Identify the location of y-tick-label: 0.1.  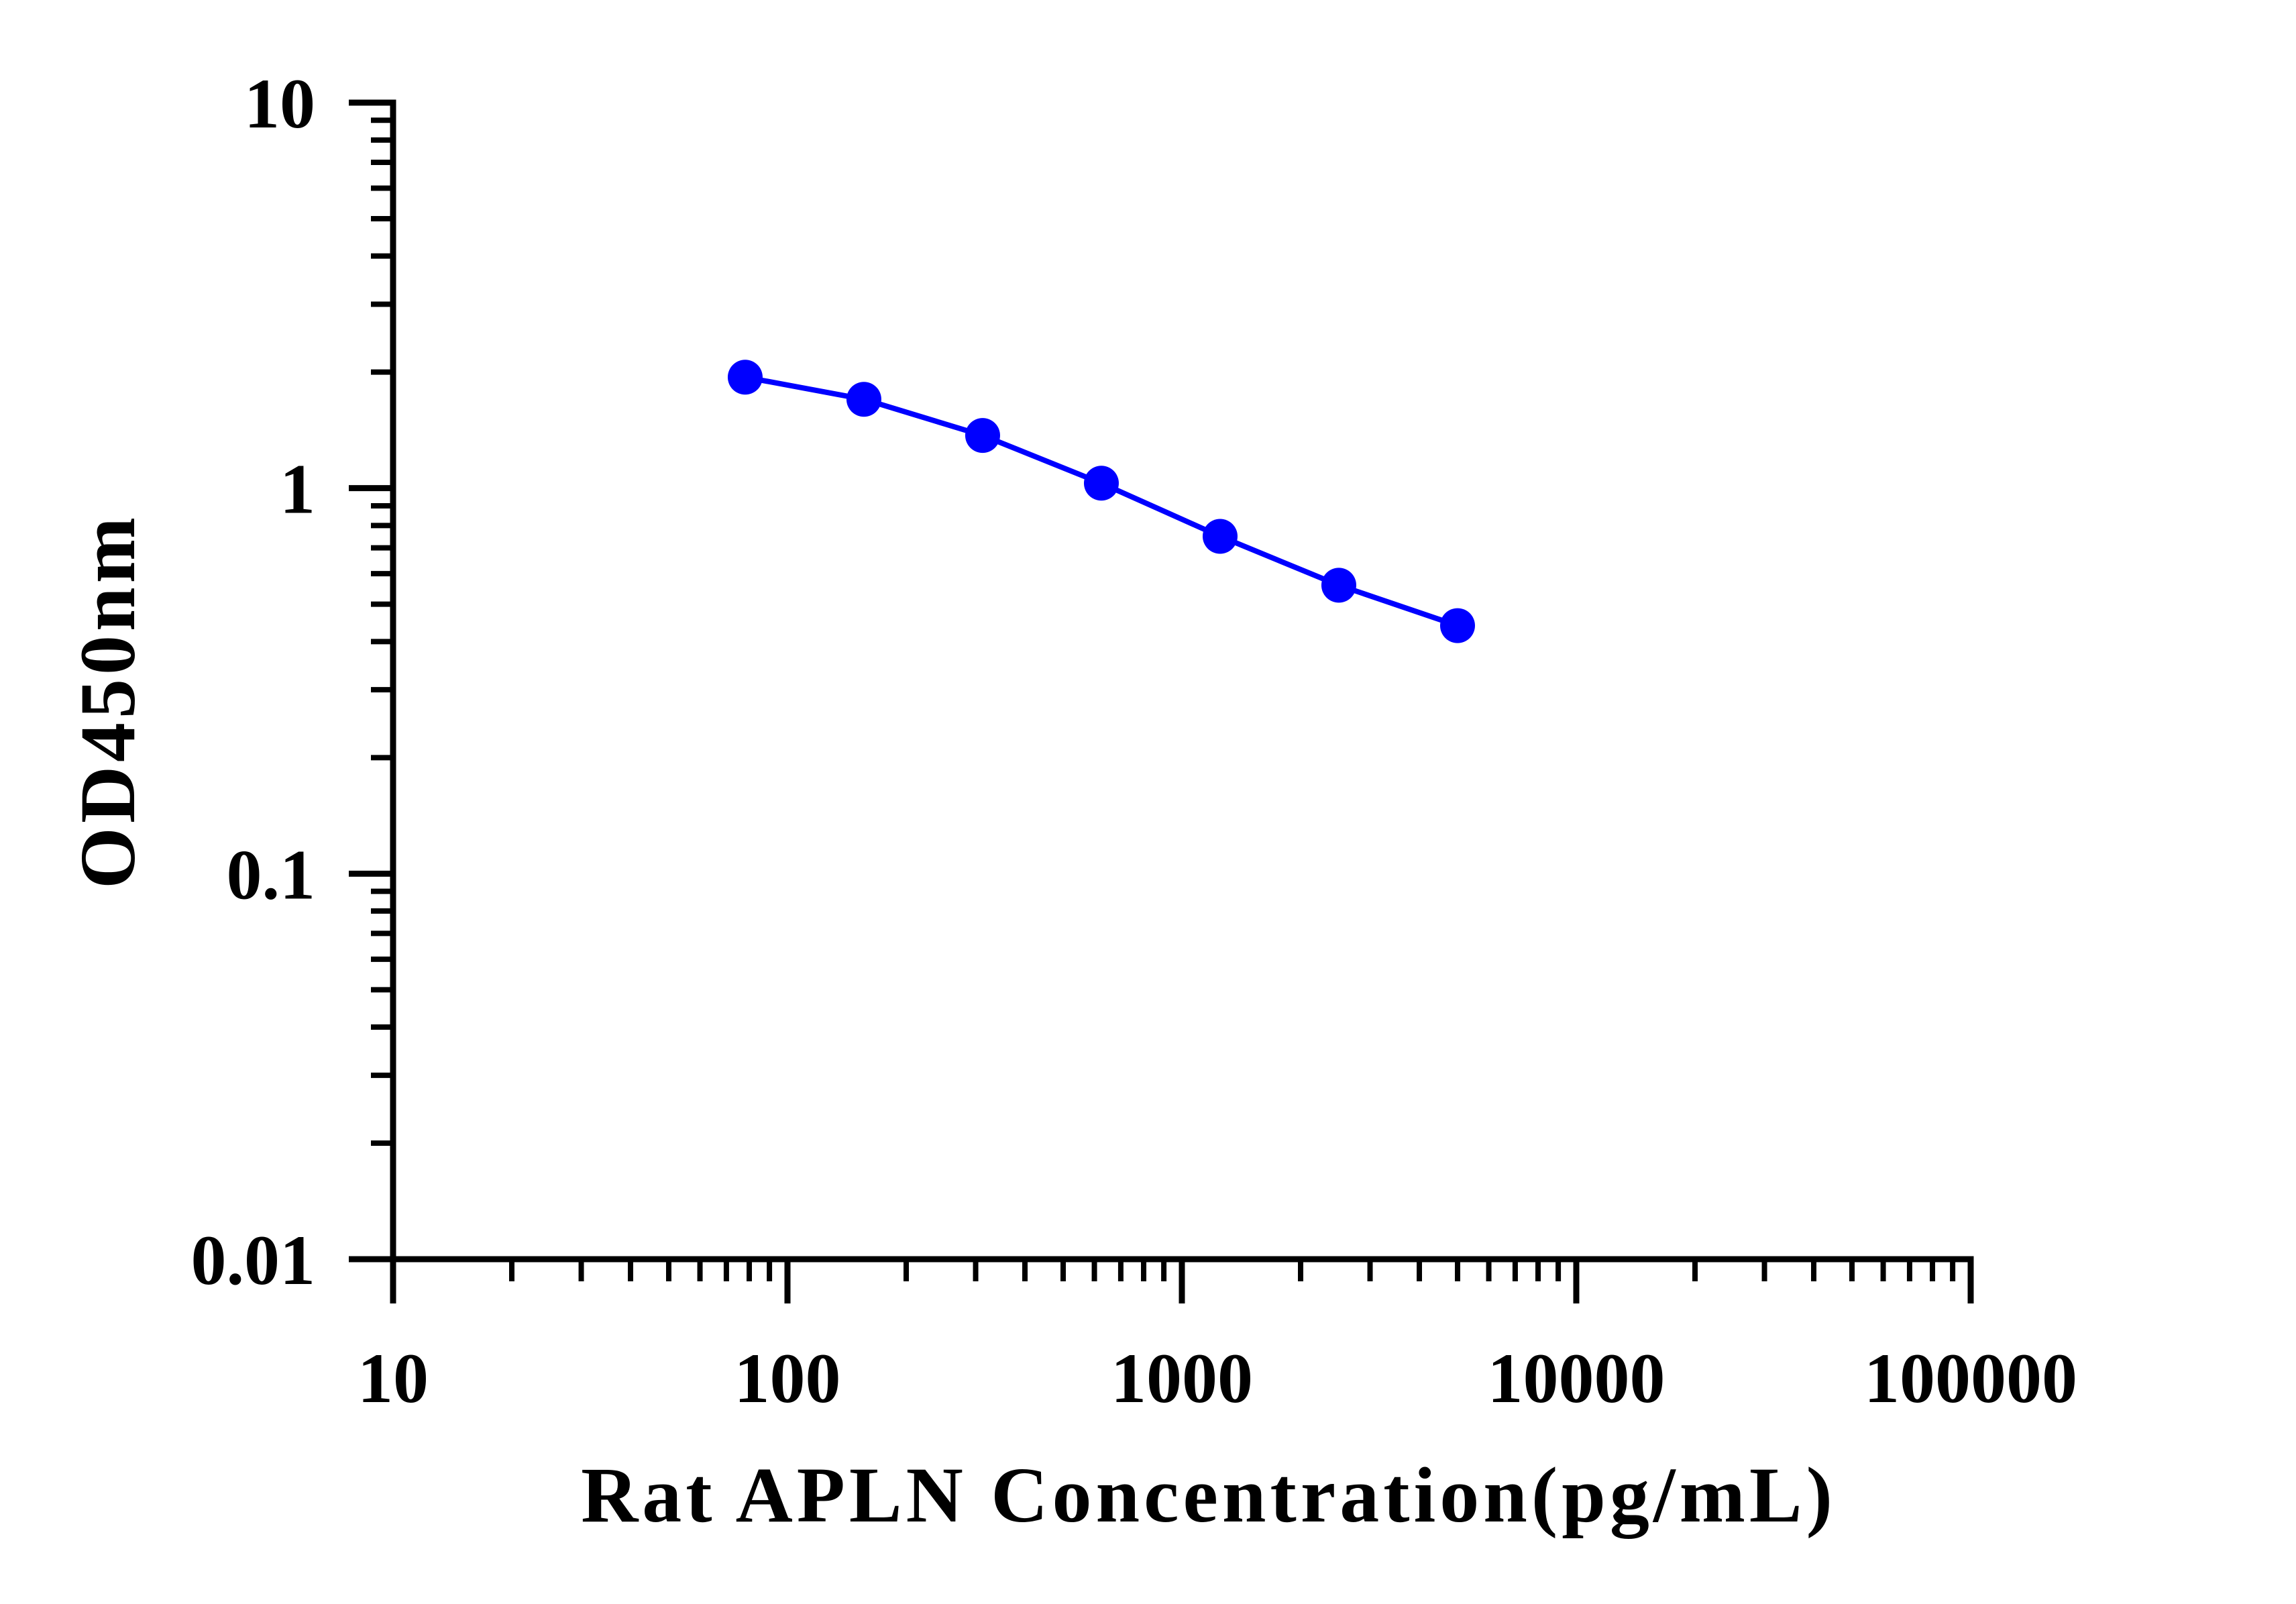
(271, 874).